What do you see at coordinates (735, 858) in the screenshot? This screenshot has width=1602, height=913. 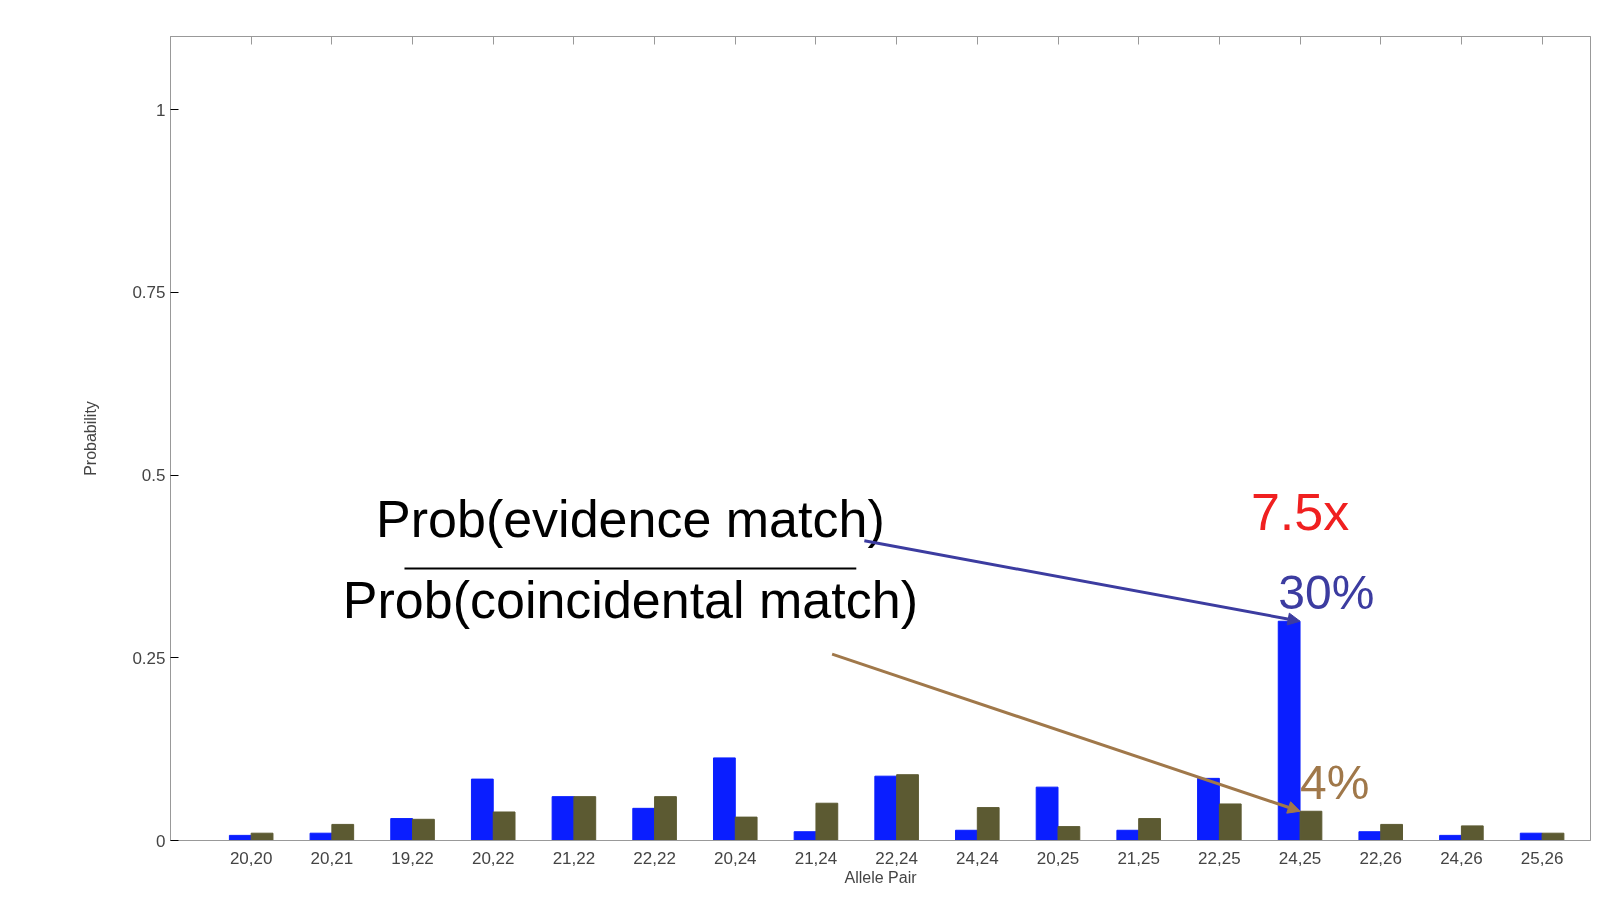 I see `x-tick-label: 20,24` at bounding box center [735, 858].